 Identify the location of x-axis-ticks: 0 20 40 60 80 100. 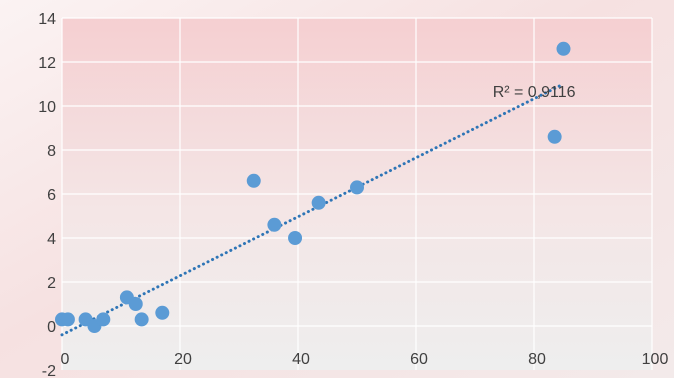
(365, 359).